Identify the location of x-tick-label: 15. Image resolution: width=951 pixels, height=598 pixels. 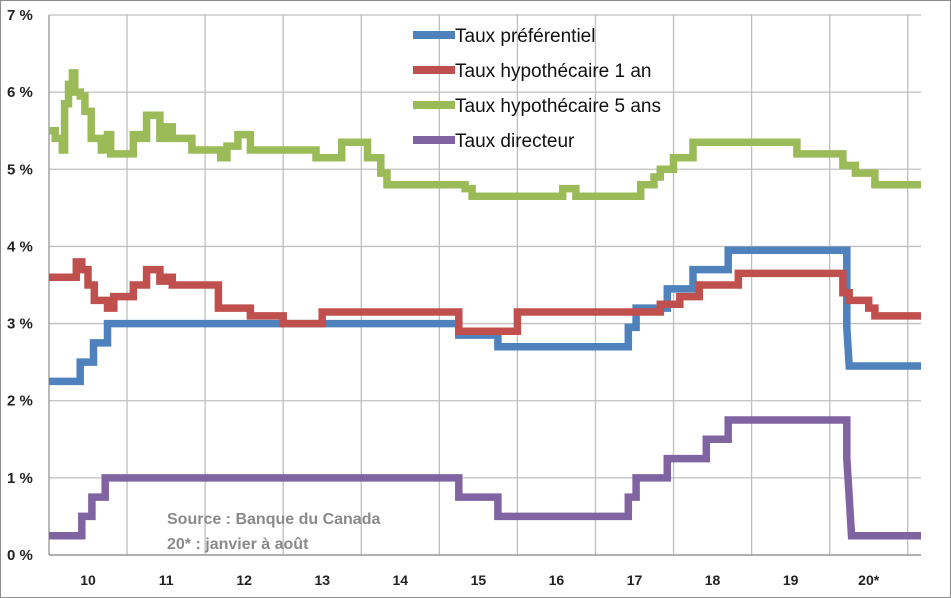
(479, 580).